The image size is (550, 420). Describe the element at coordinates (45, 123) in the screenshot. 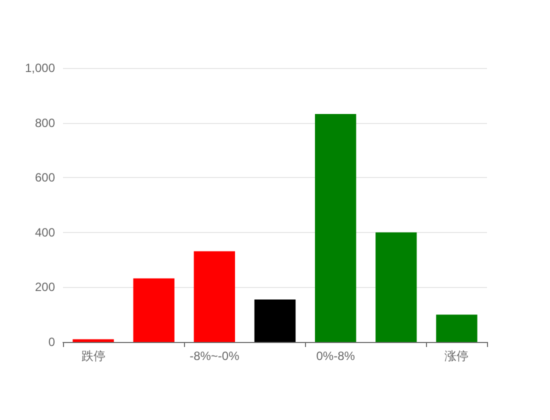

I see `y-tick-label: 800` at that location.